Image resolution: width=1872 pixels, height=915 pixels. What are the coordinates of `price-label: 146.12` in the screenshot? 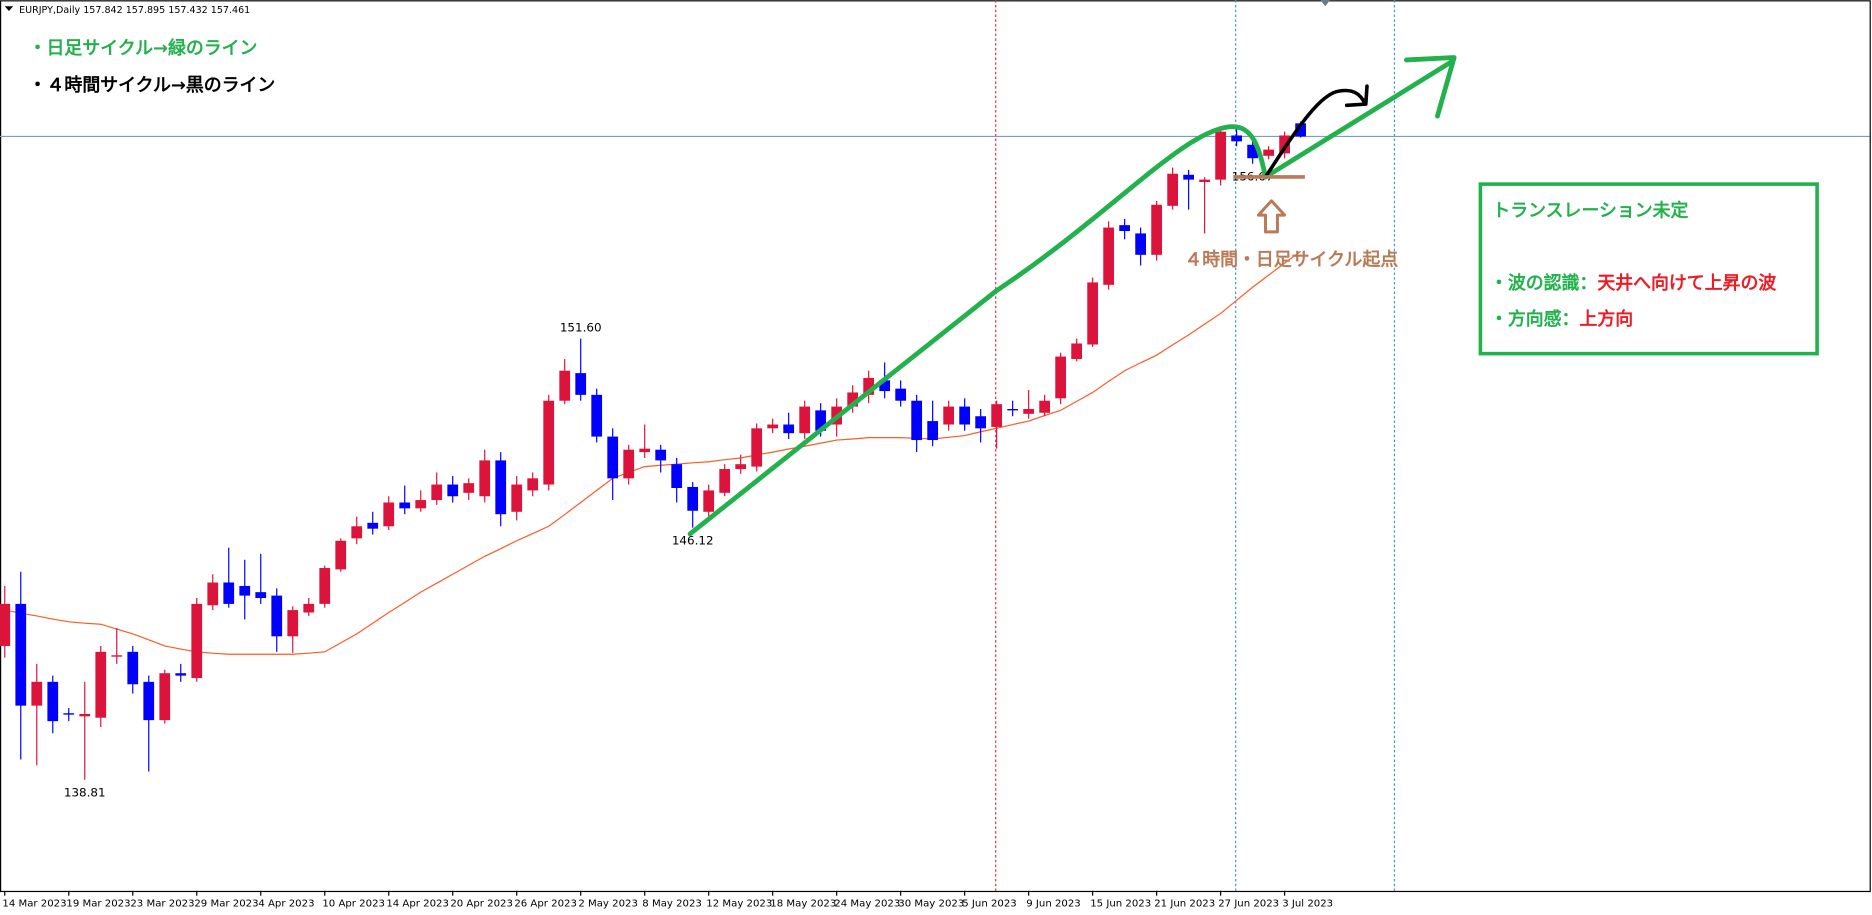 It's located at (693, 540).